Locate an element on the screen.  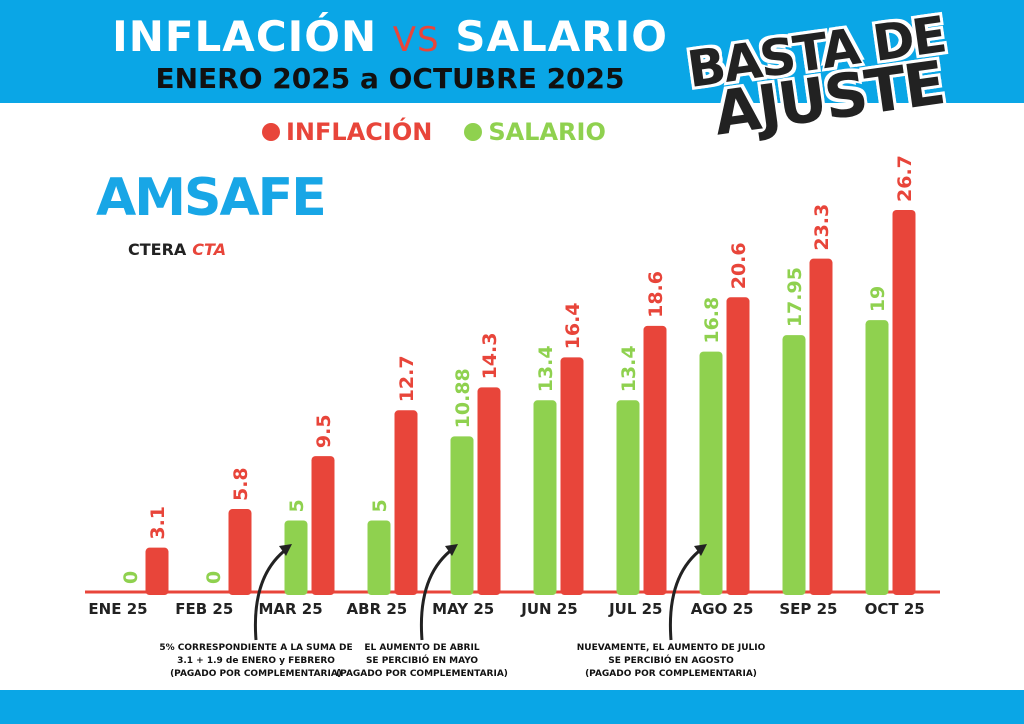
amsafe-logo: AMSAFE is located at coordinates (211, 198).